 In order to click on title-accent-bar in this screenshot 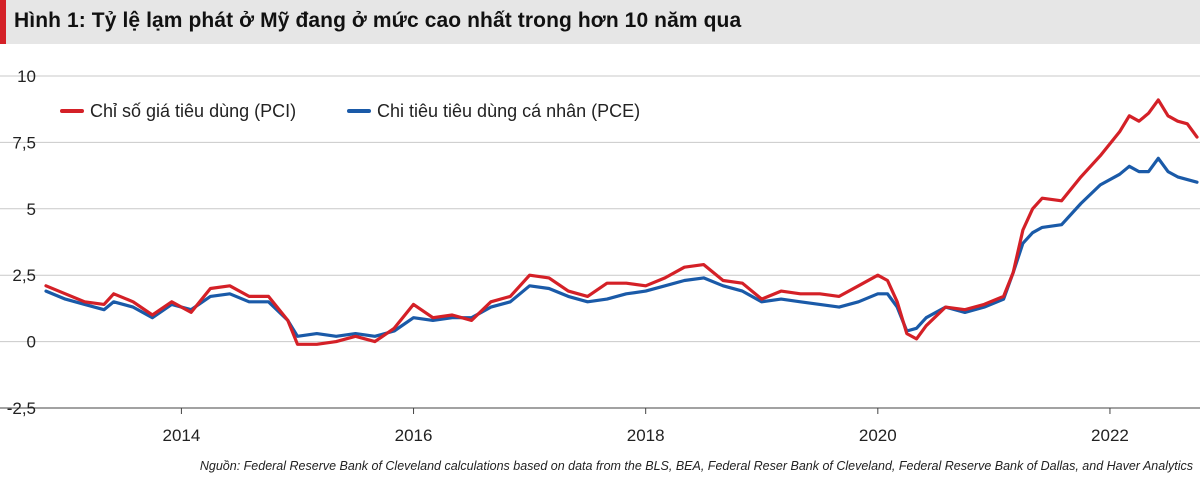, I will do `click(3, 22)`.